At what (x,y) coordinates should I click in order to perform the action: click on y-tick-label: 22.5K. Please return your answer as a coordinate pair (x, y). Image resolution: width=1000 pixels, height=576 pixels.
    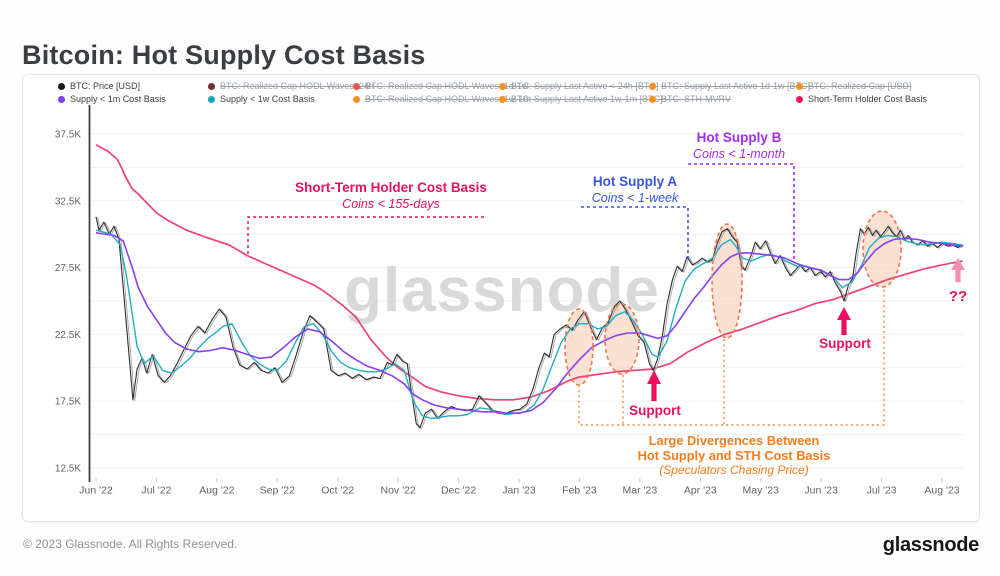
    Looking at the image, I should click on (68, 335).